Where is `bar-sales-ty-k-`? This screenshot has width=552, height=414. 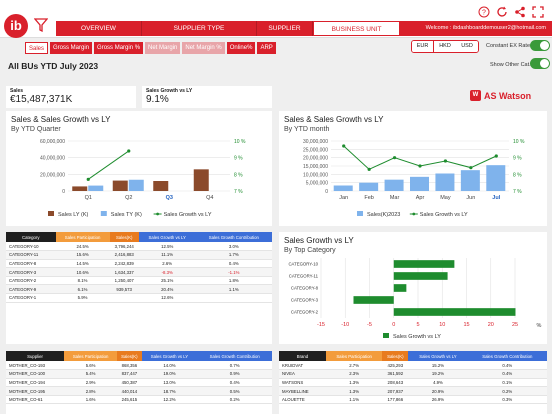
bar-sales-ty-k- is located at coordinates (136, 185).